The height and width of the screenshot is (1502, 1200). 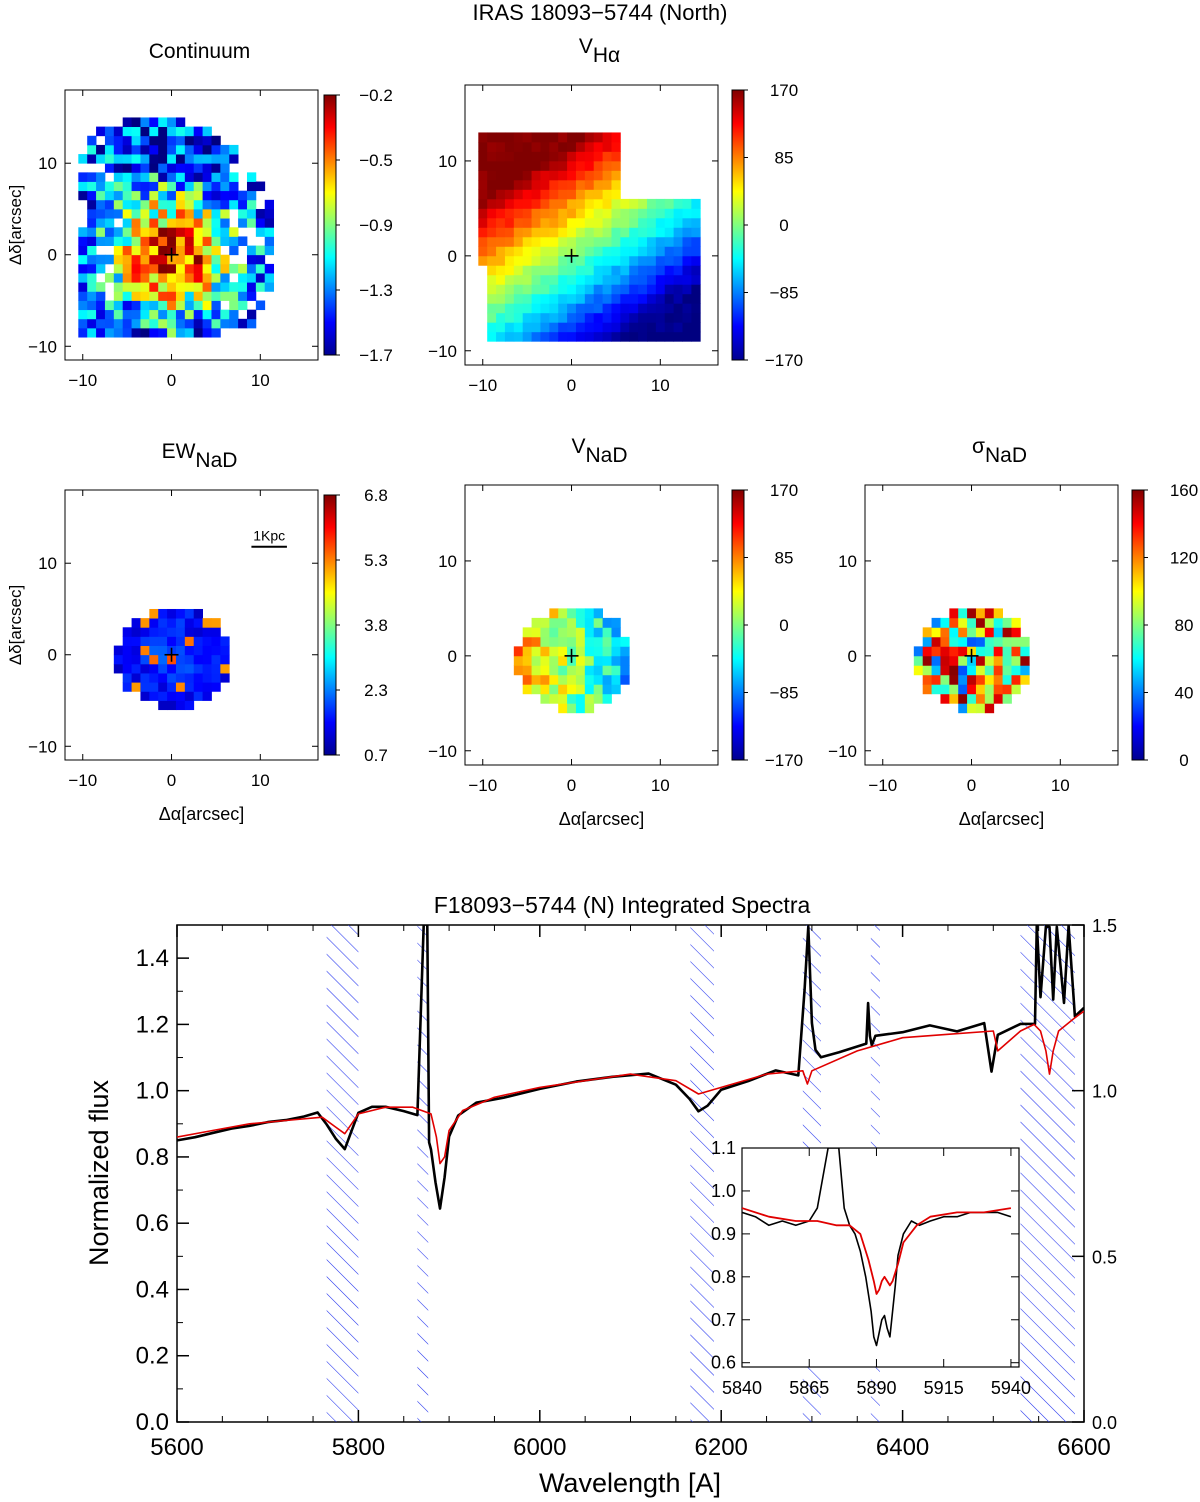 I want to click on map-xtick-label: 10, so click(x=260, y=780).